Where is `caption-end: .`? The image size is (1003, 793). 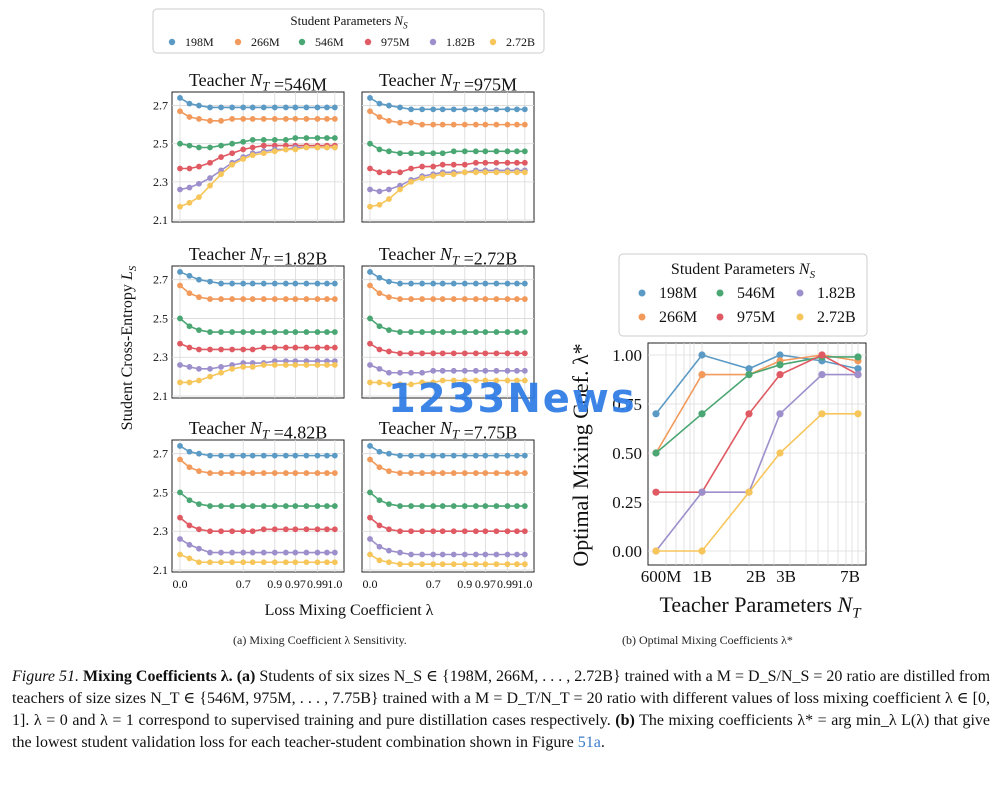 caption-end: . is located at coordinates (602, 742).